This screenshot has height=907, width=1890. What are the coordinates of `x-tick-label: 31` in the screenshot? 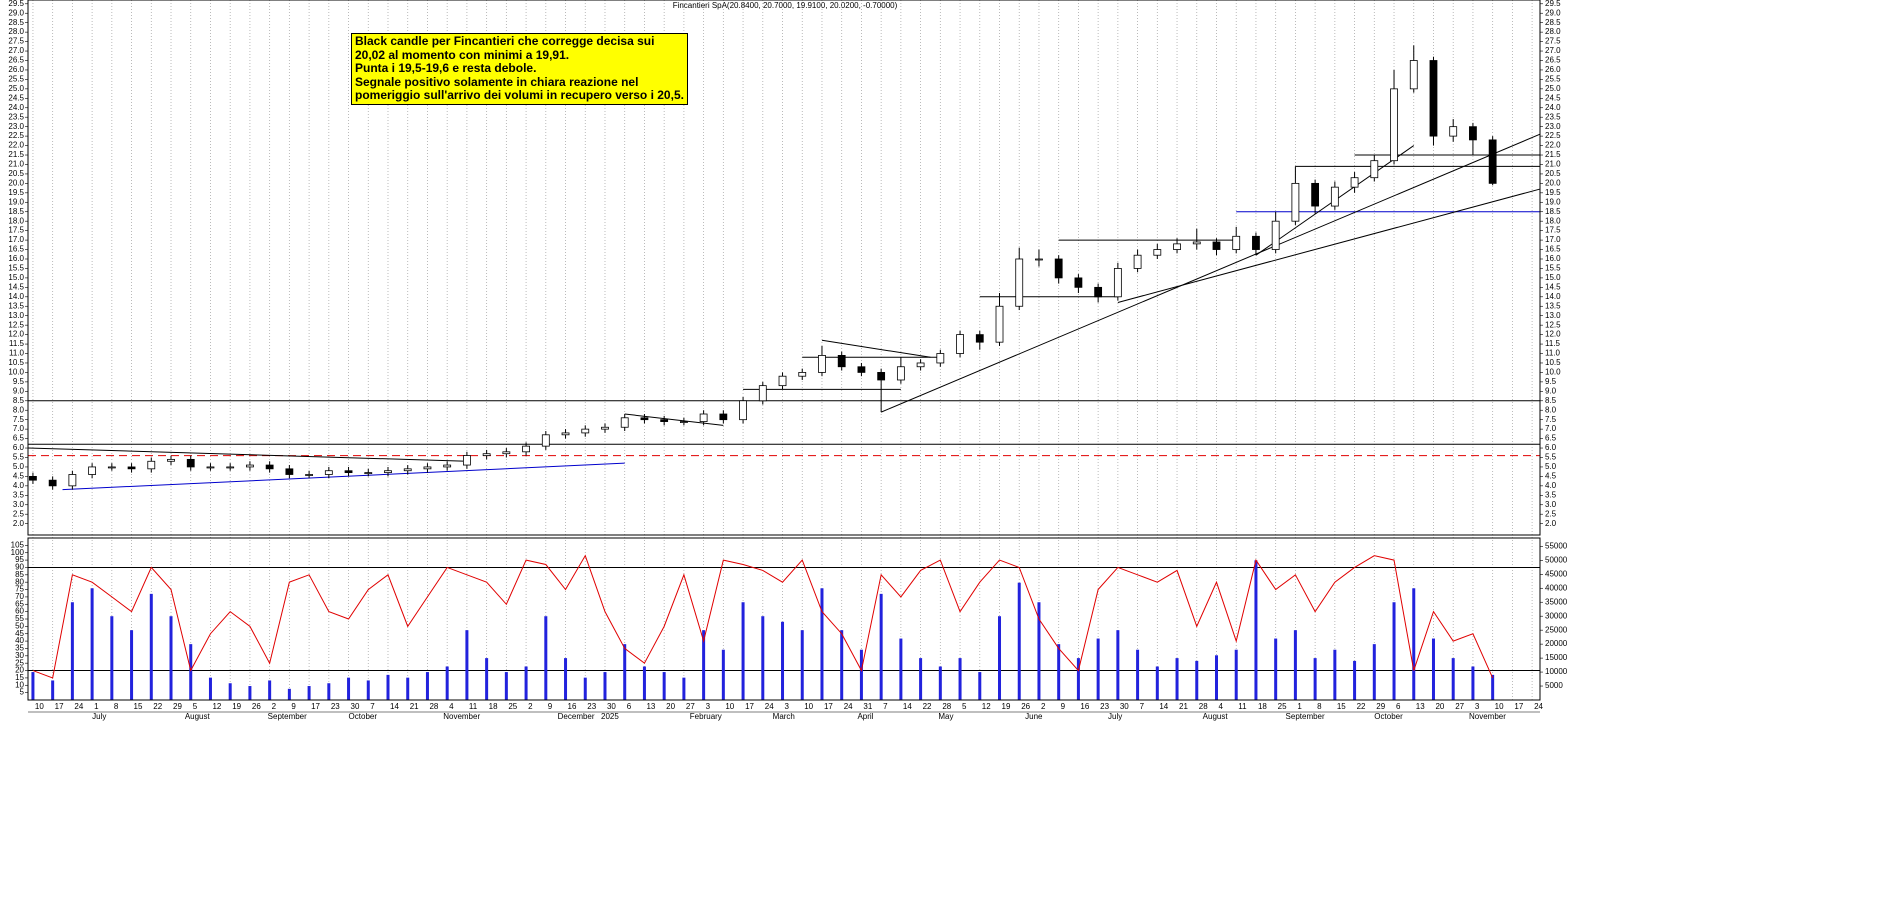 It's located at (867, 706).